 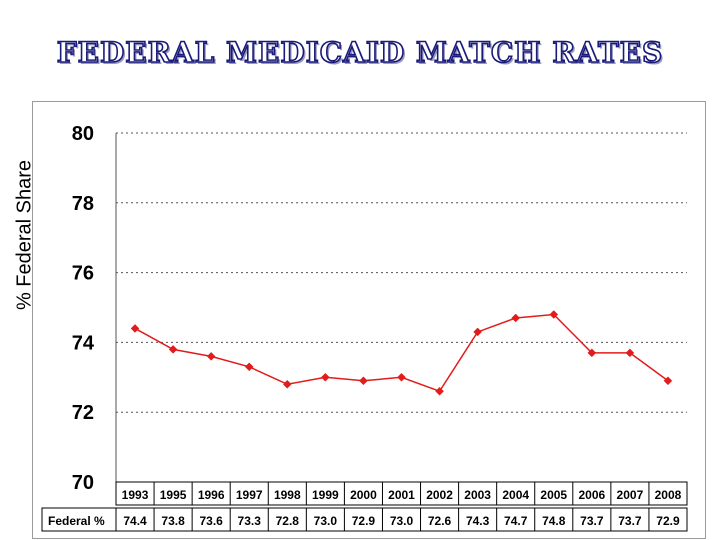 What do you see at coordinates (554, 521) in the screenshot?
I see `table-value-cell: 74.8` at bounding box center [554, 521].